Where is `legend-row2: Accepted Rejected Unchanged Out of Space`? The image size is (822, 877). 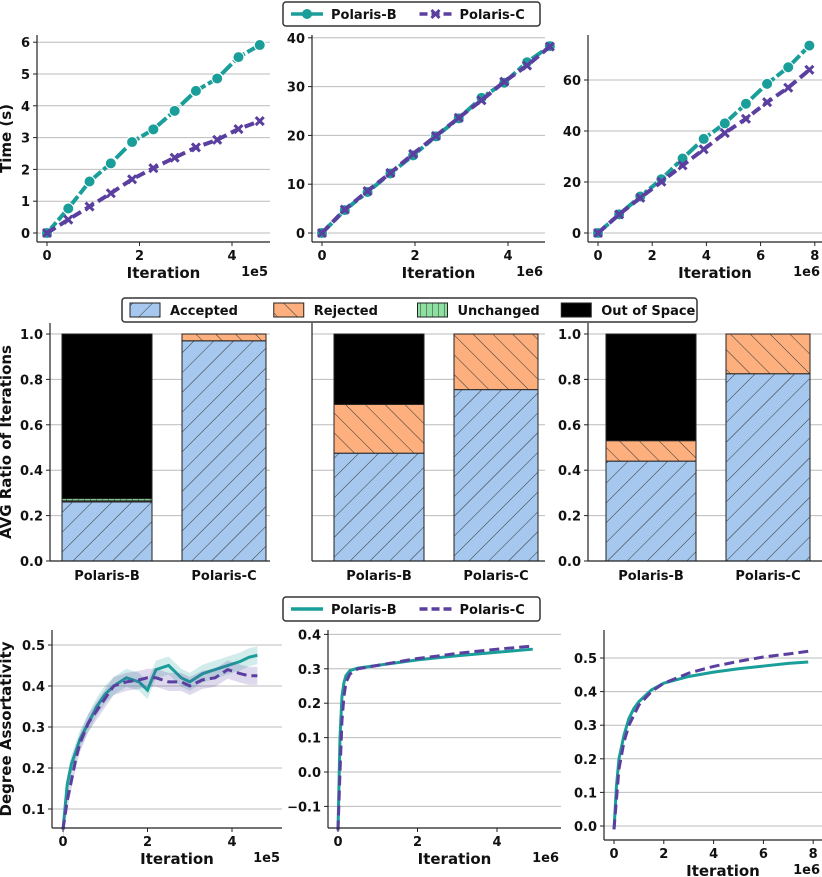 legend-row2: Accepted Rejected Unchanged Out of Space is located at coordinates (409, 310).